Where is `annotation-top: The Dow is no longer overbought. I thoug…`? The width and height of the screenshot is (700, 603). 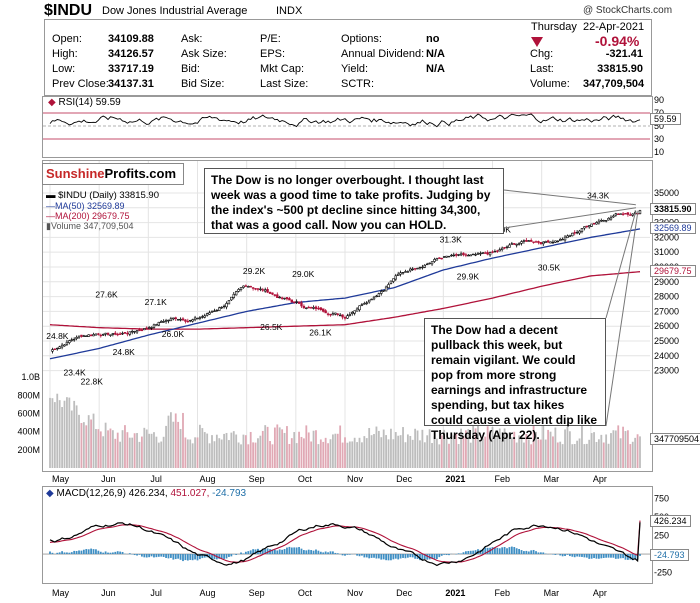 annotation-top: The Dow is no longer overbought. I thoug… is located at coordinates (354, 201).